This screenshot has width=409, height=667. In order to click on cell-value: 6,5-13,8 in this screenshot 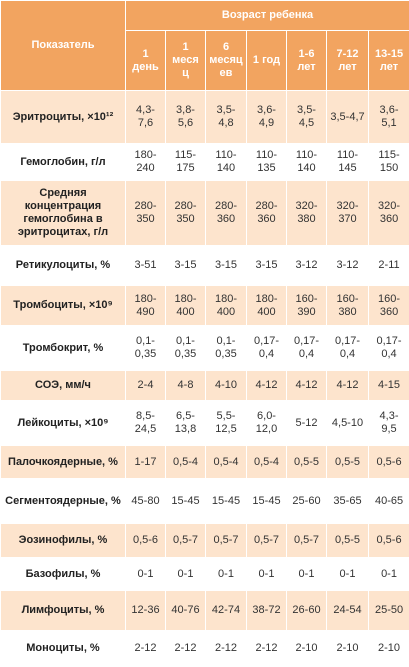, I will do `click(186, 423)`.